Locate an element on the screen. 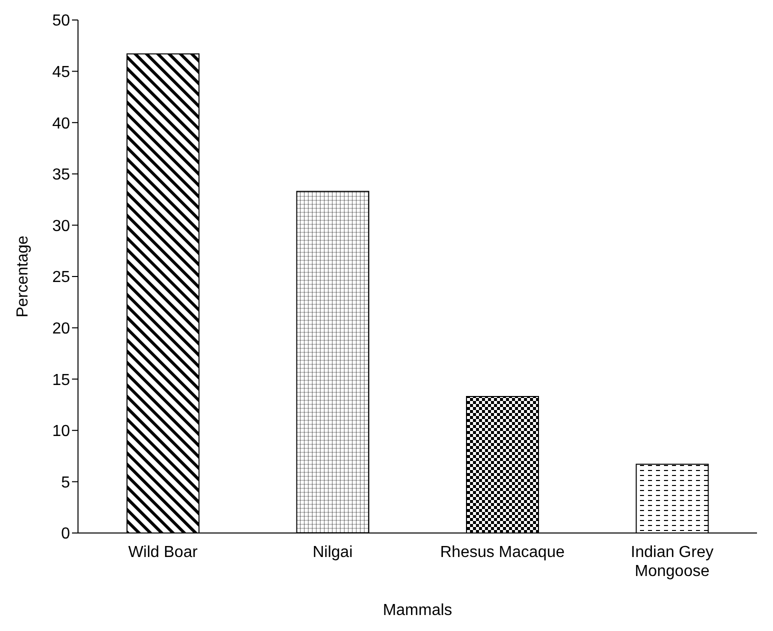 This screenshot has width=773, height=631. x-tick-label: Indian Grey Mongoose is located at coordinates (672, 562).